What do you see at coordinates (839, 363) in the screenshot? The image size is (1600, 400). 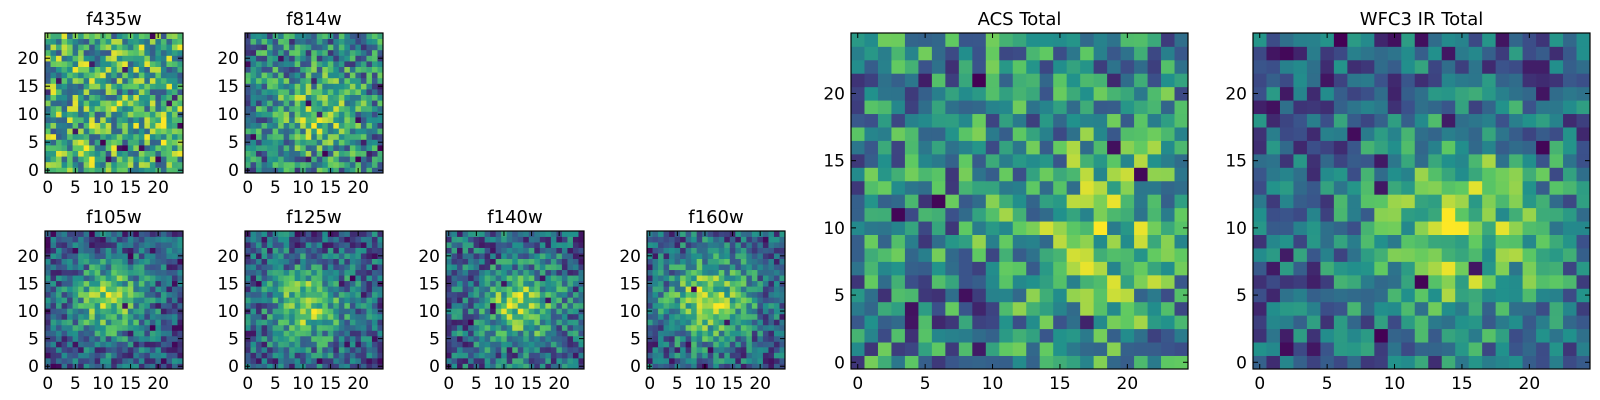 I see `y-tick-label: 0` at bounding box center [839, 363].